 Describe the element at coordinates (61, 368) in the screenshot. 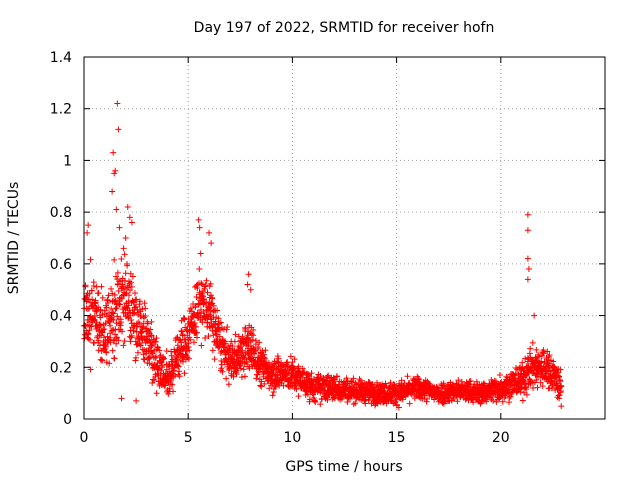

I see `y-tick-label: 0.2` at that location.